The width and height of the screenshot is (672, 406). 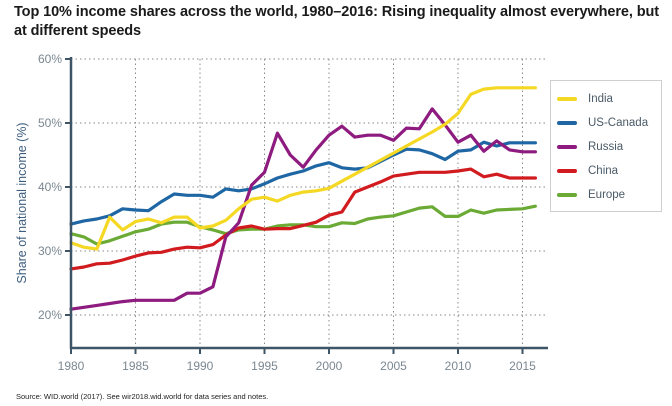 I want to click on legend-label: Europe, so click(x=607, y=195).